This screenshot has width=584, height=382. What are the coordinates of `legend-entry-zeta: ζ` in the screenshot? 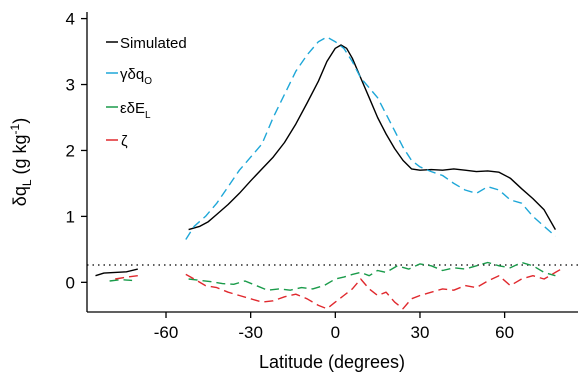 It's located at (117, 141).